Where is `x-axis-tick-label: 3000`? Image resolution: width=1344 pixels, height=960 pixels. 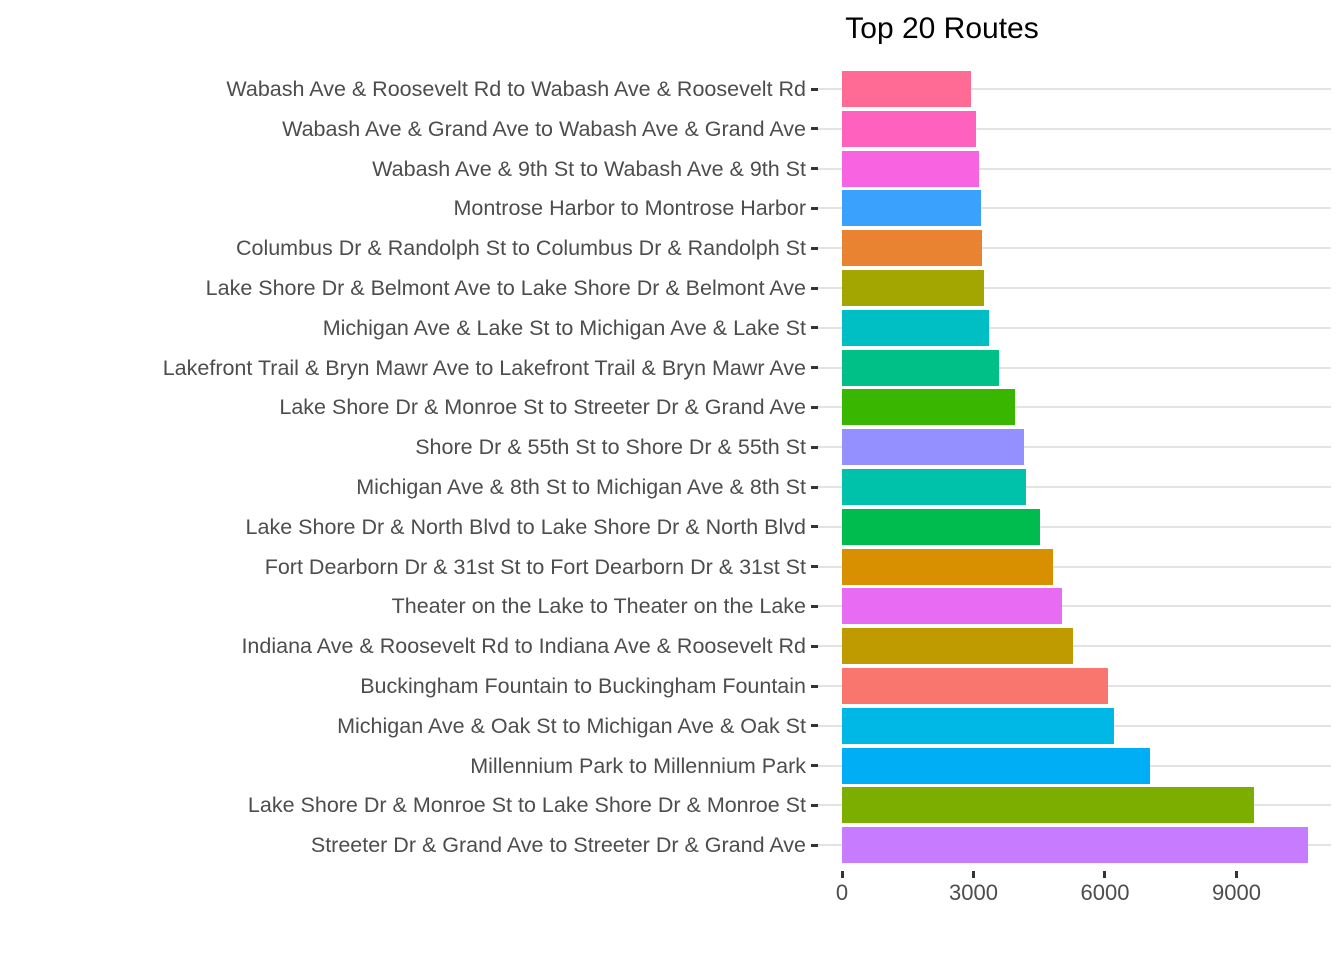
x-axis-tick-label: 3000 is located at coordinates (973, 892).